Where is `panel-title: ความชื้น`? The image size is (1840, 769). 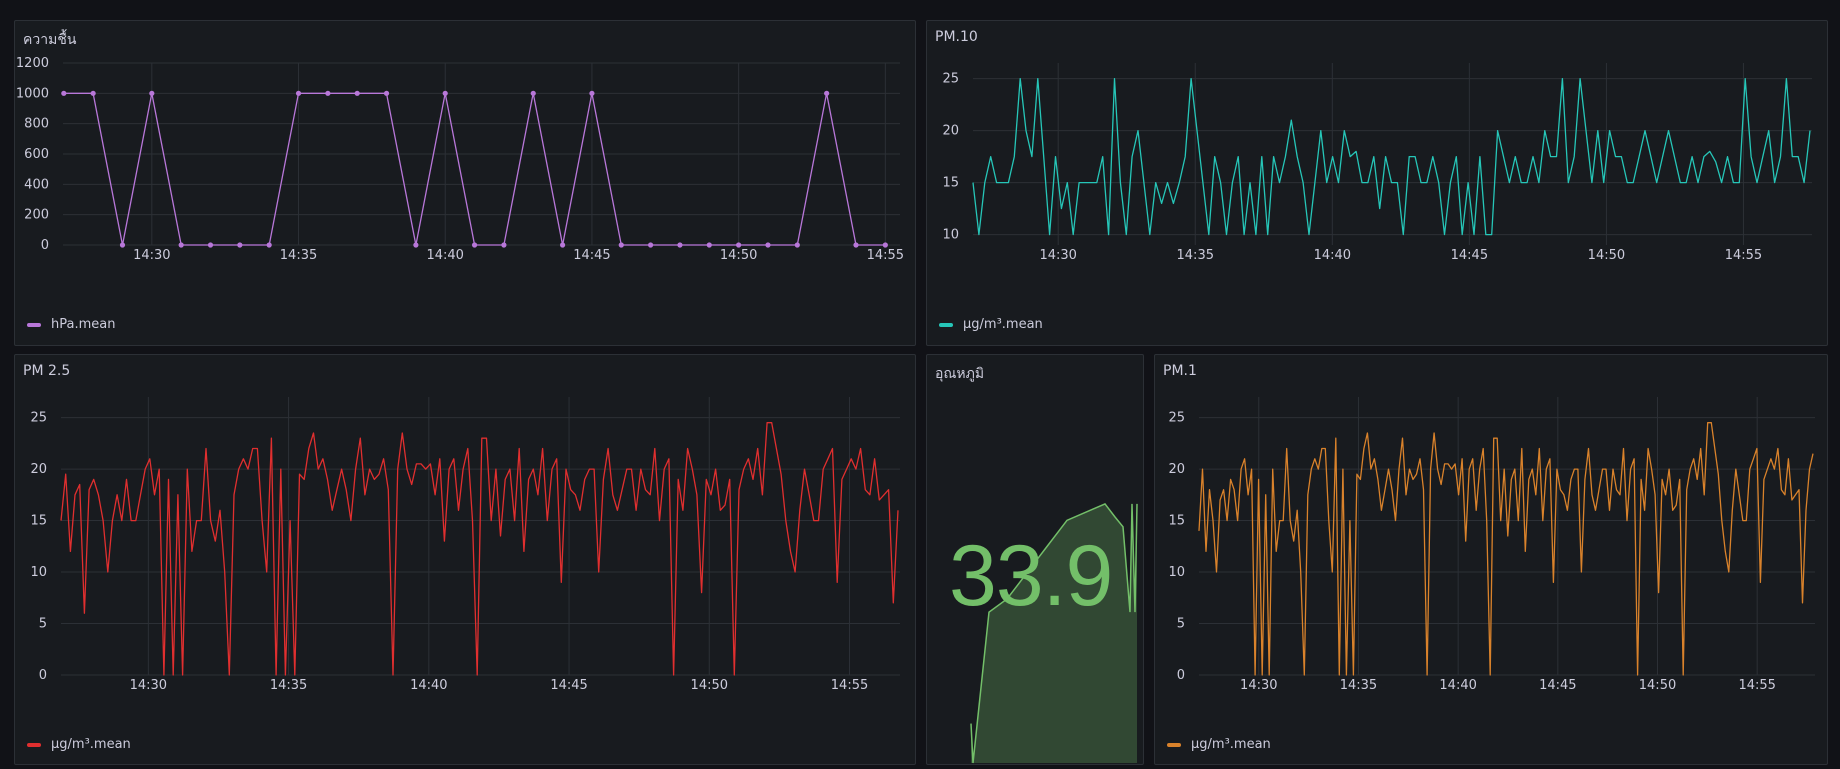
panel-title: ความชื้น is located at coordinates (50, 40).